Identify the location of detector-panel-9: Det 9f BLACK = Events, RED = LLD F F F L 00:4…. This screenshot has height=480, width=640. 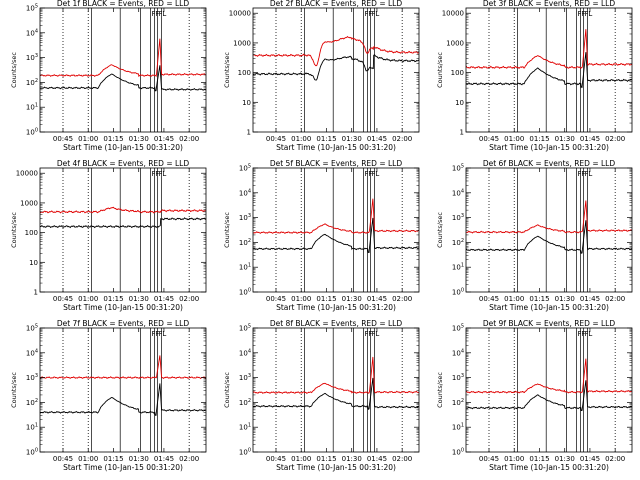
(534, 395).